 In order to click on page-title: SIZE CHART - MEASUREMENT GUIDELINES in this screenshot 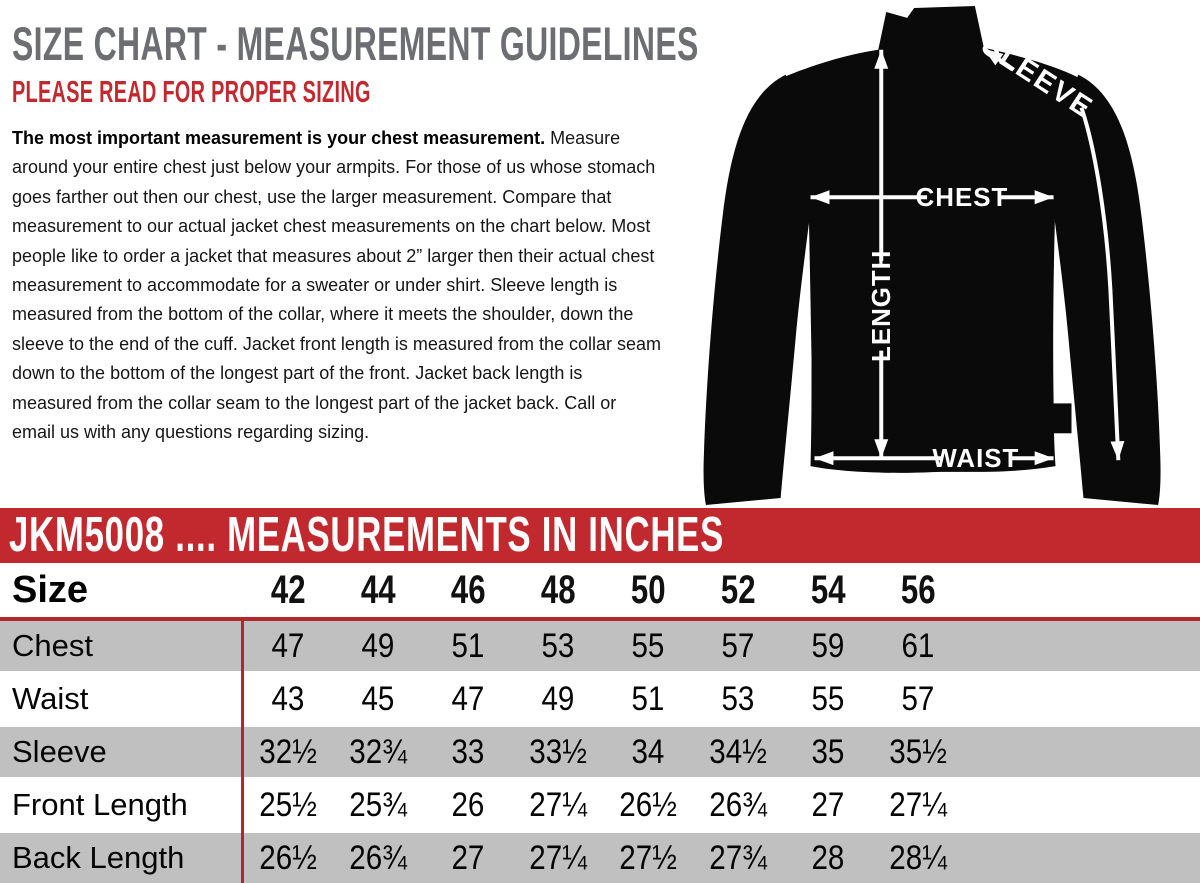, I will do `click(355, 43)`.